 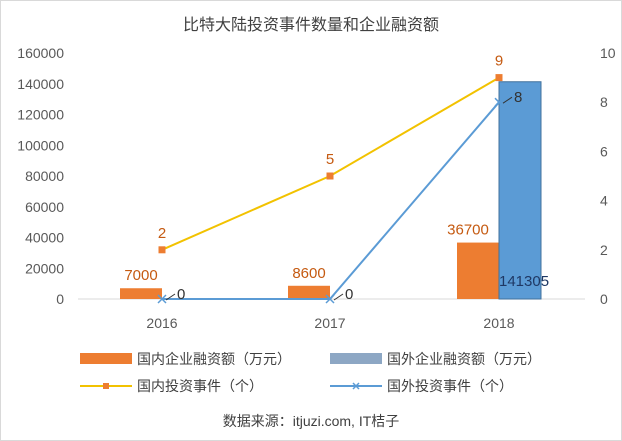 I want to click on right-axis: 0 2 4 6 8 10, so click(x=608, y=176).